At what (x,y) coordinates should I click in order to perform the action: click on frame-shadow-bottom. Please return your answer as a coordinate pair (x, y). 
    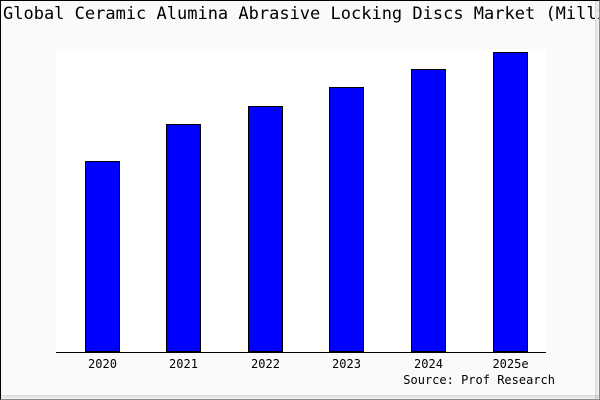
    Looking at the image, I should click on (300, 397).